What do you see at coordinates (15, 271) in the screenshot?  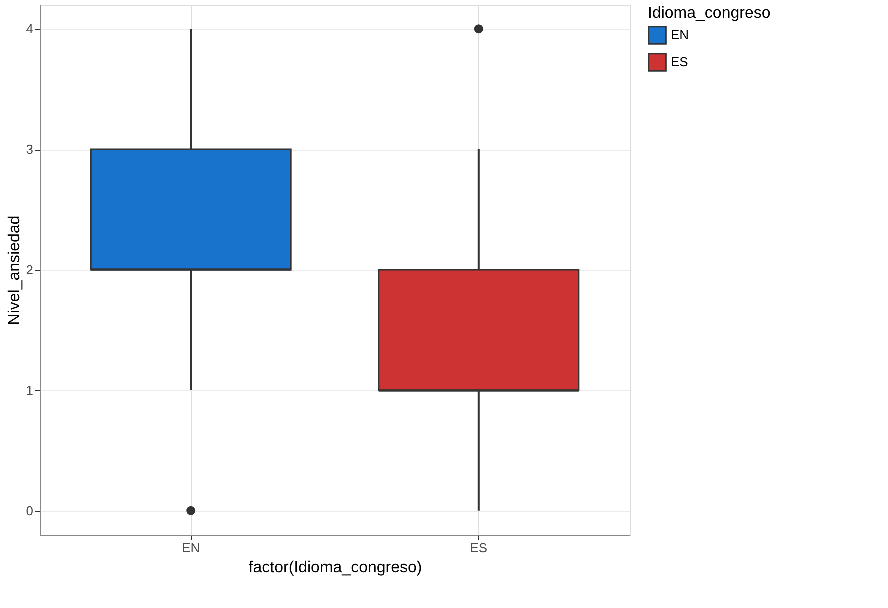 I see `y-axis-title: Nivel_ansiedad` at bounding box center [15, 271].